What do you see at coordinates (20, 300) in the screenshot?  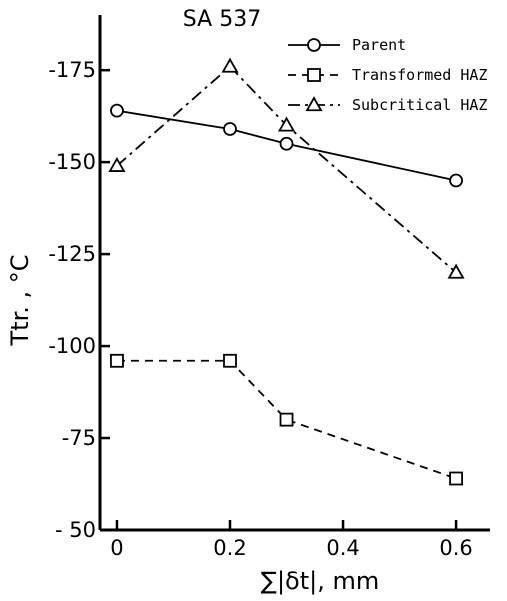 I see `y-axis-label: Ttr. , °C` at bounding box center [20, 300].